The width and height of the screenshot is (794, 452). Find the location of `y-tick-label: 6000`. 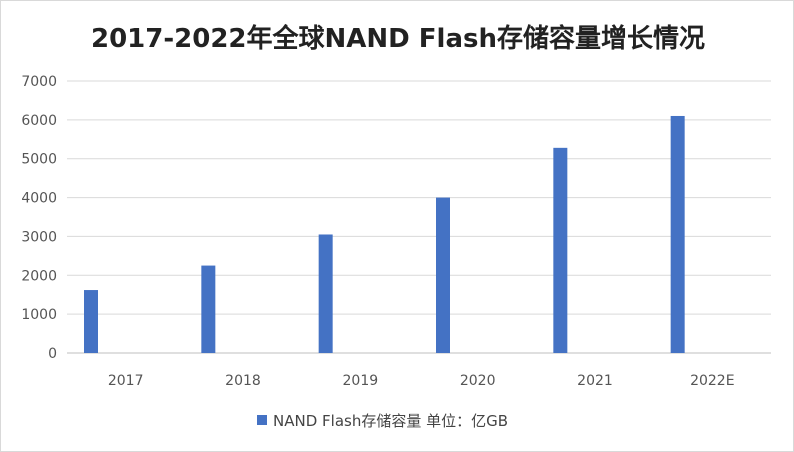

y-tick-label: 6000 is located at coordinates (39, 121).